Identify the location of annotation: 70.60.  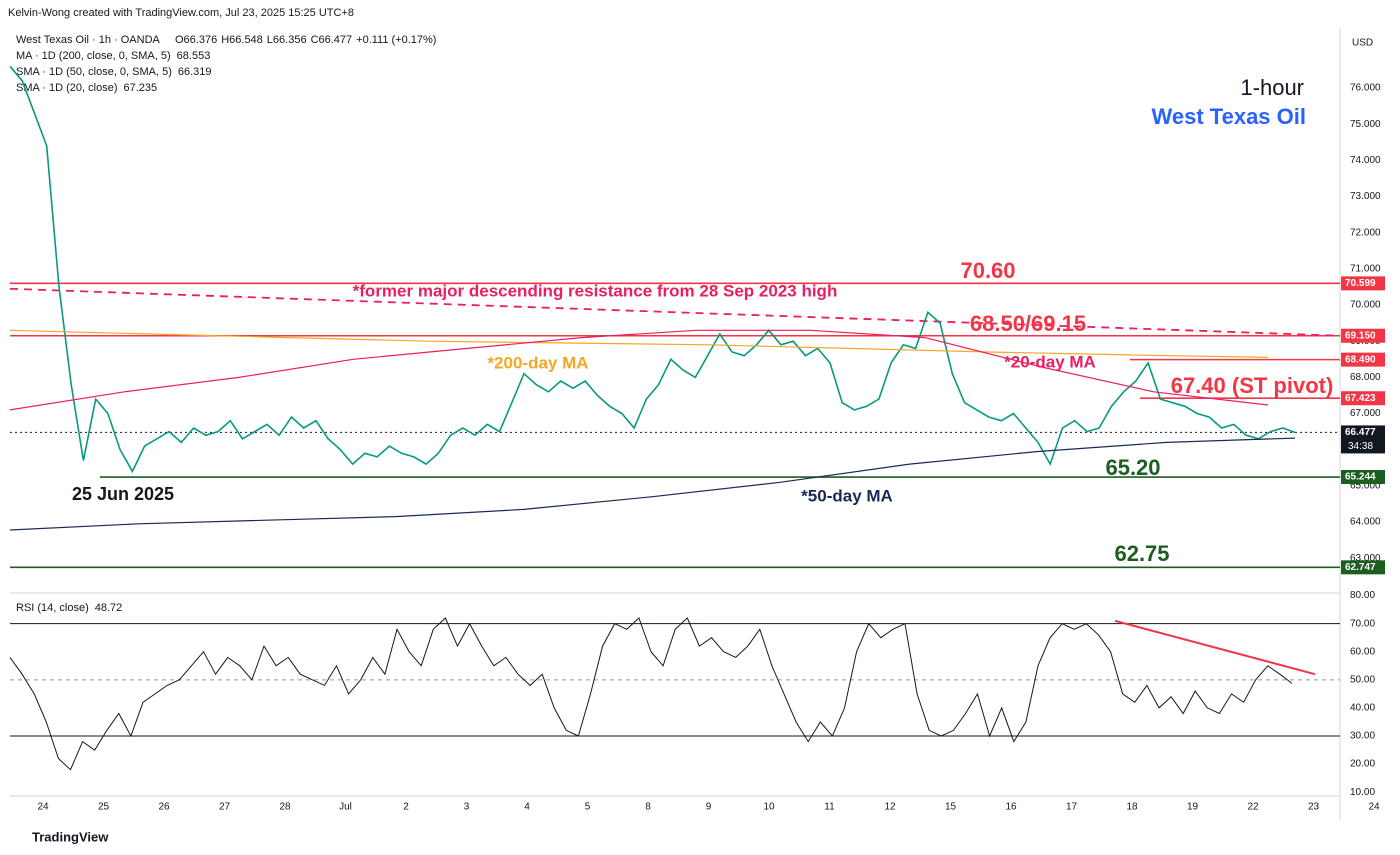
(987, 270).